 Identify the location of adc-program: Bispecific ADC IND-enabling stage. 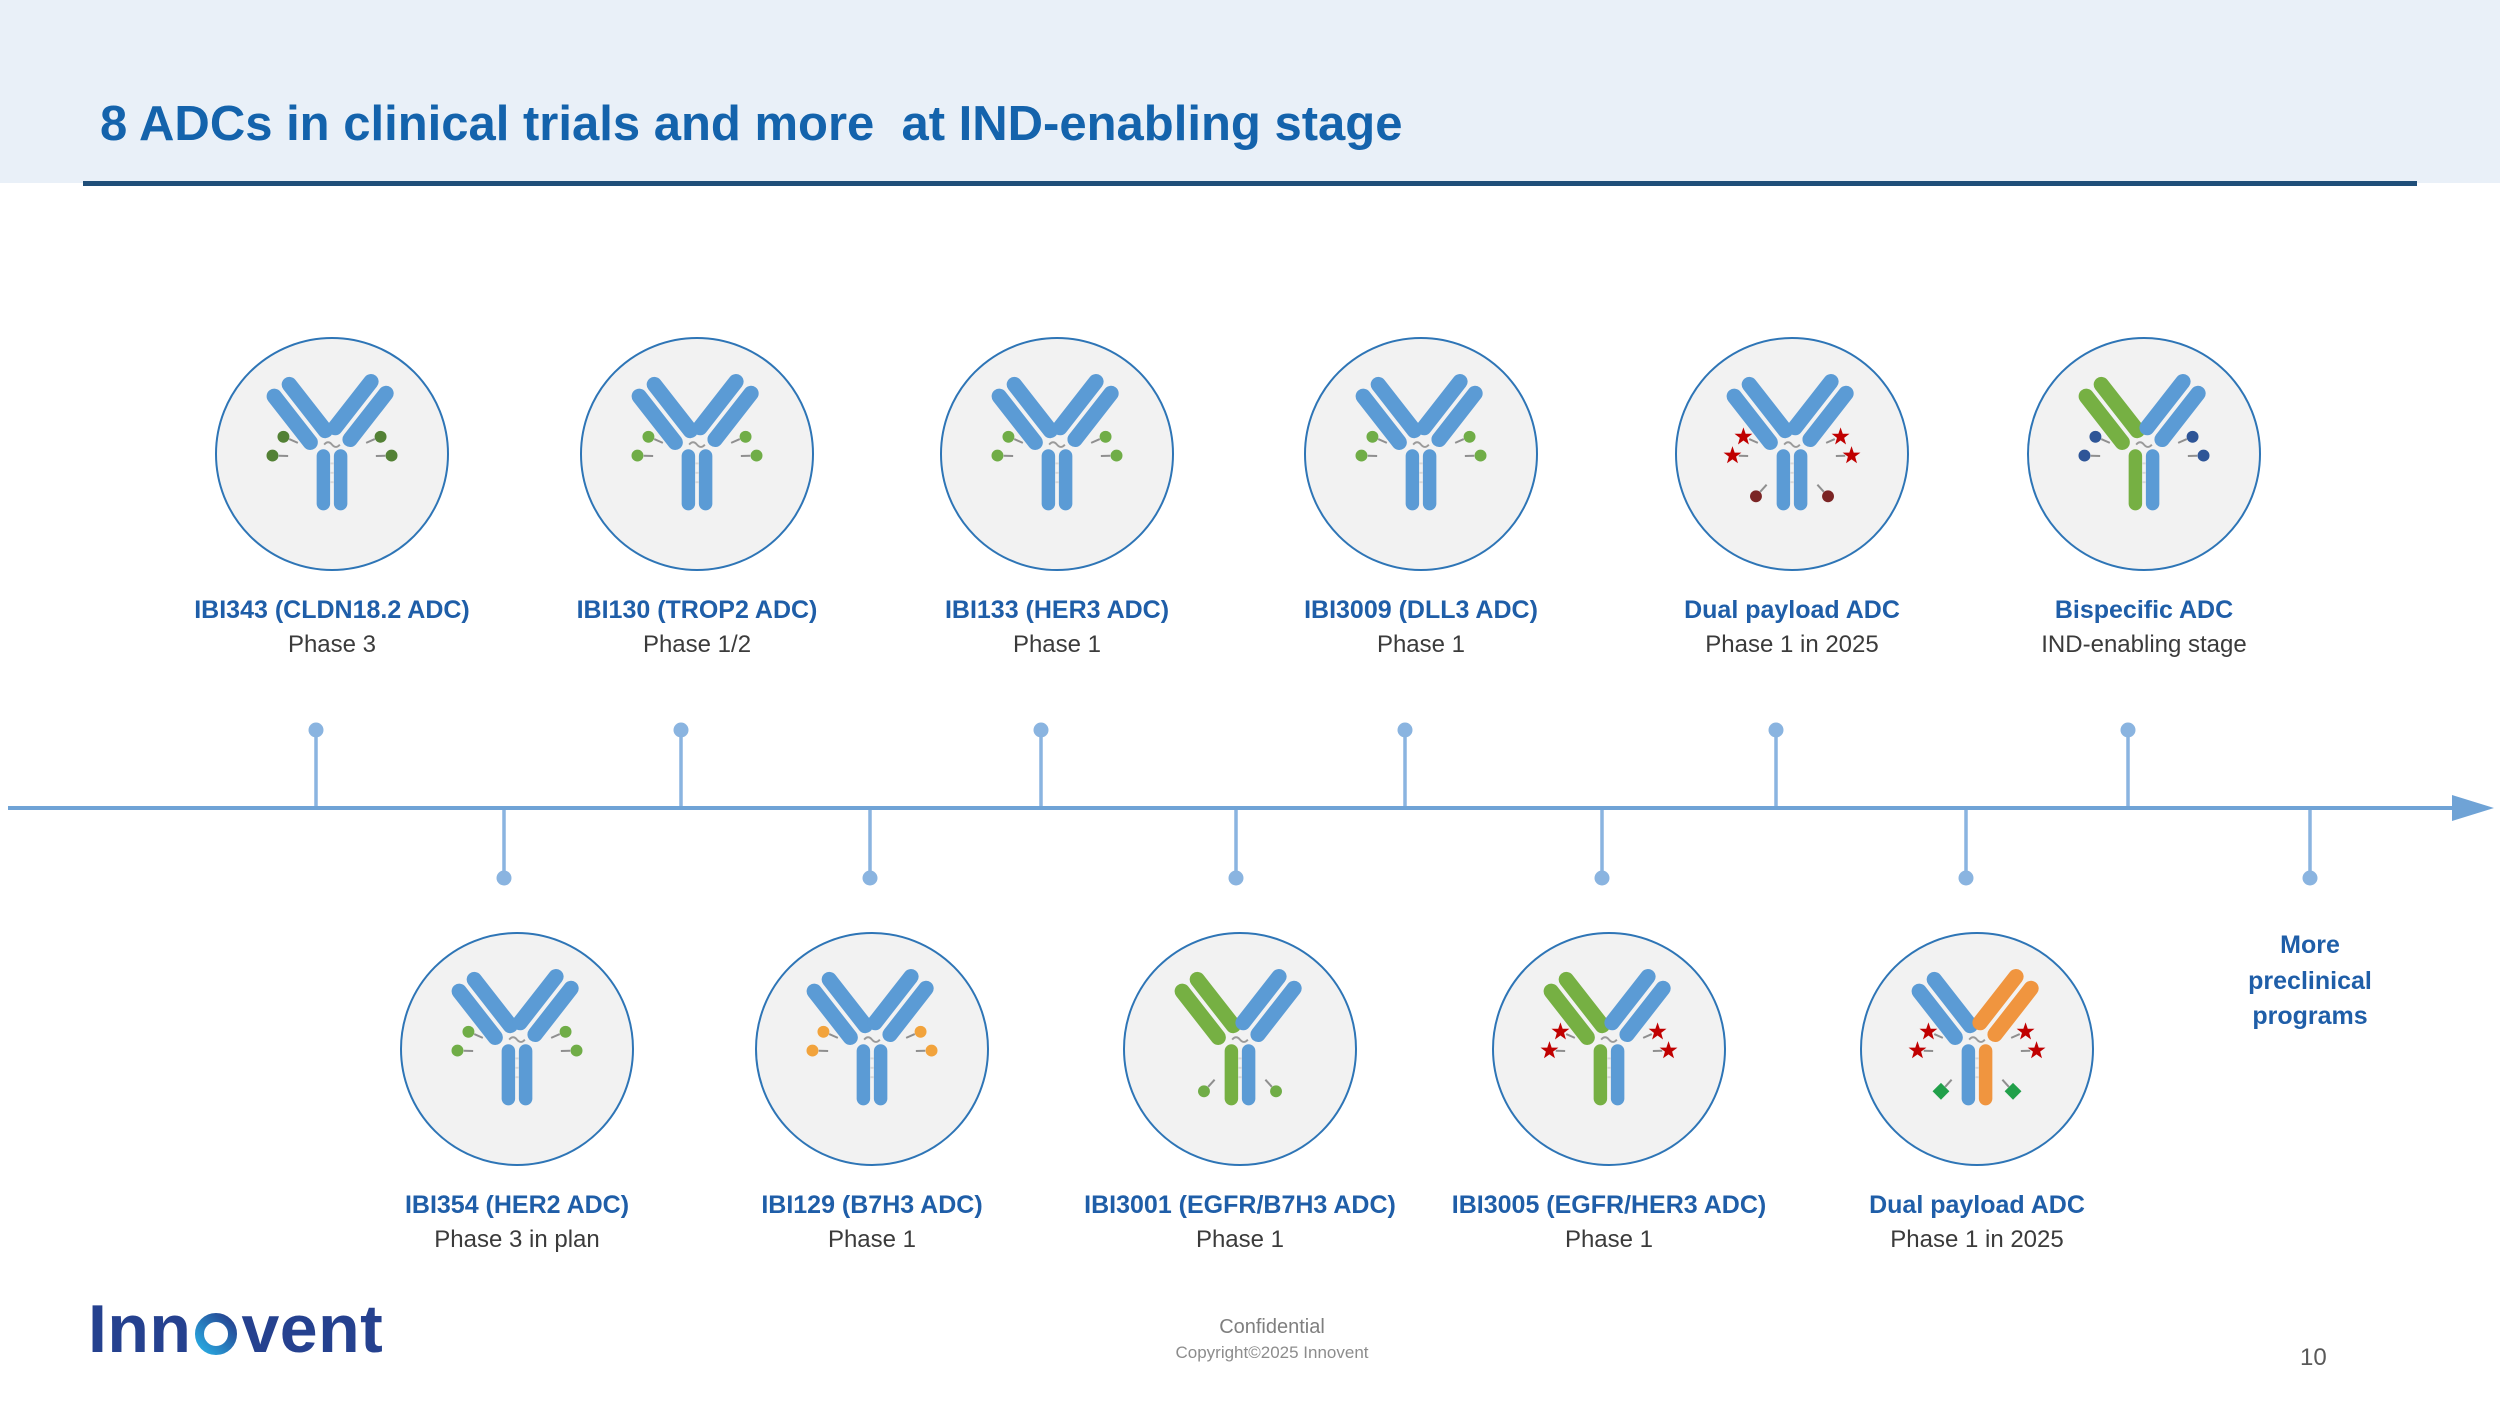
(2144, 499).